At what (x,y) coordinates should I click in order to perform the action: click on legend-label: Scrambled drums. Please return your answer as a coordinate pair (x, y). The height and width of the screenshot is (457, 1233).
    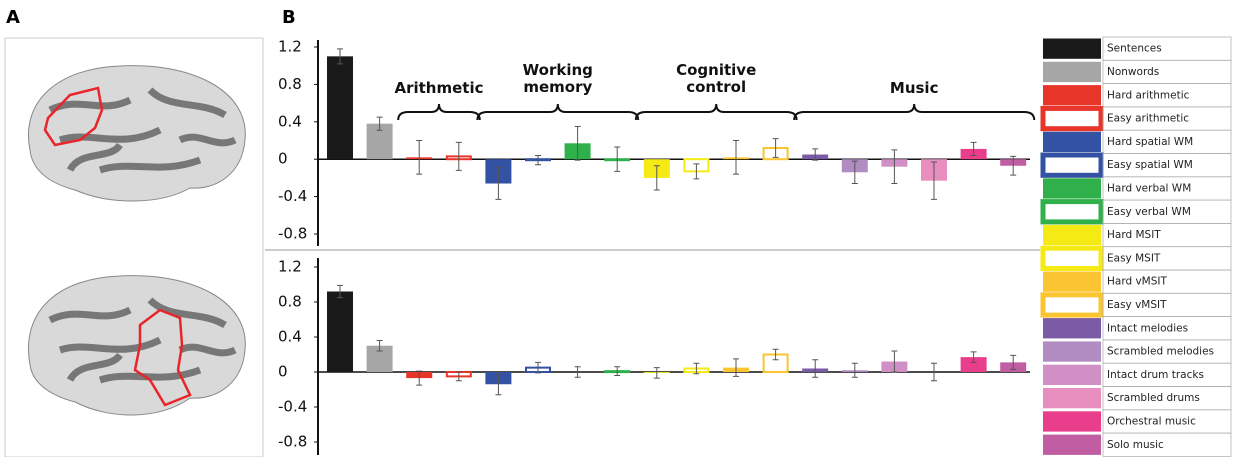
    Looking at the image, I should click on (1153, 398).